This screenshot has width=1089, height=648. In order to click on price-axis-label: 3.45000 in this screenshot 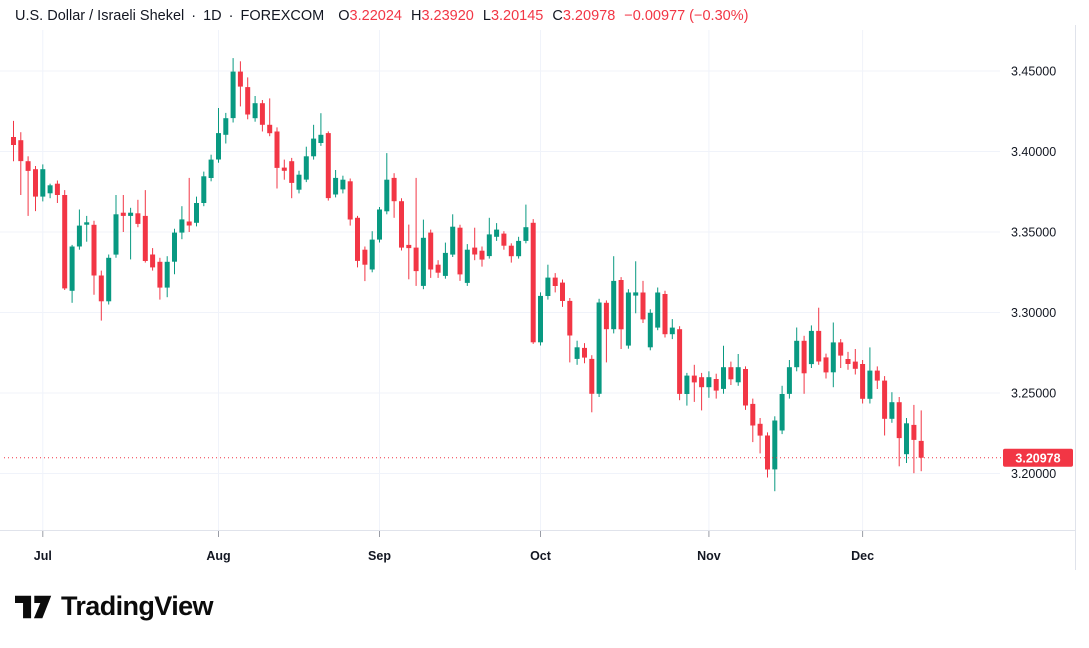, I will do `click(1033, 72)`.